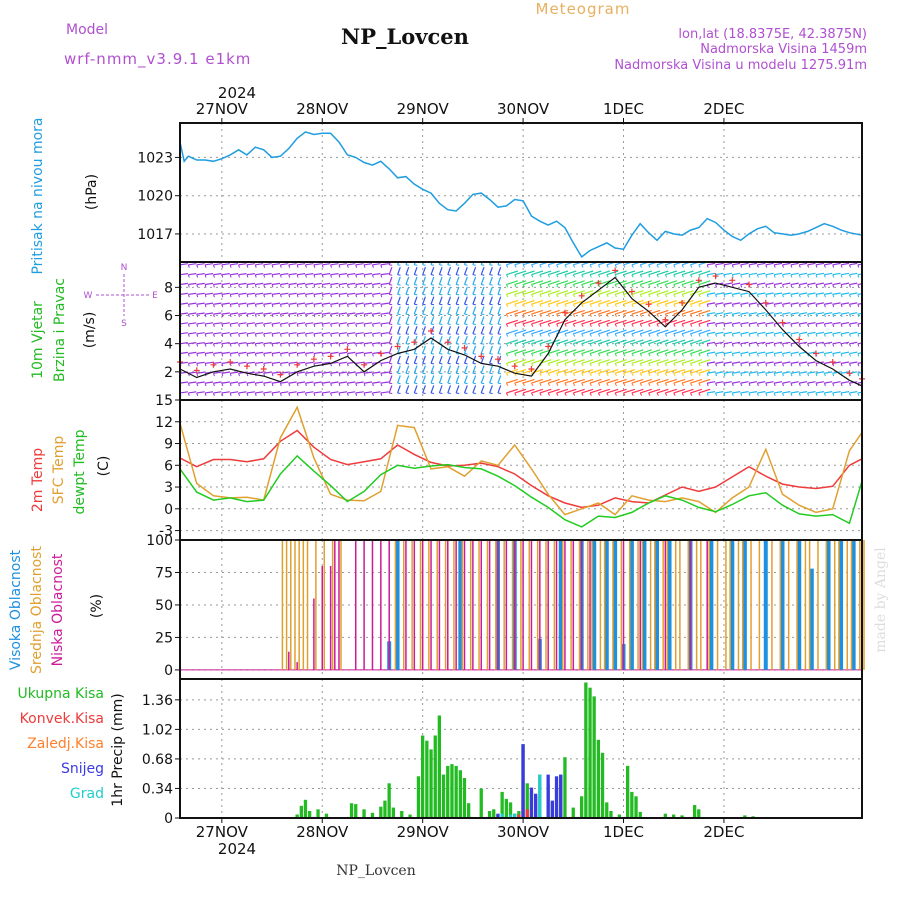 This screenshot has width=900, height=900. What do you see at coordinates (124, 268) in the screenshot?
I see `compass-n: N` at bounding box center [124, 268].